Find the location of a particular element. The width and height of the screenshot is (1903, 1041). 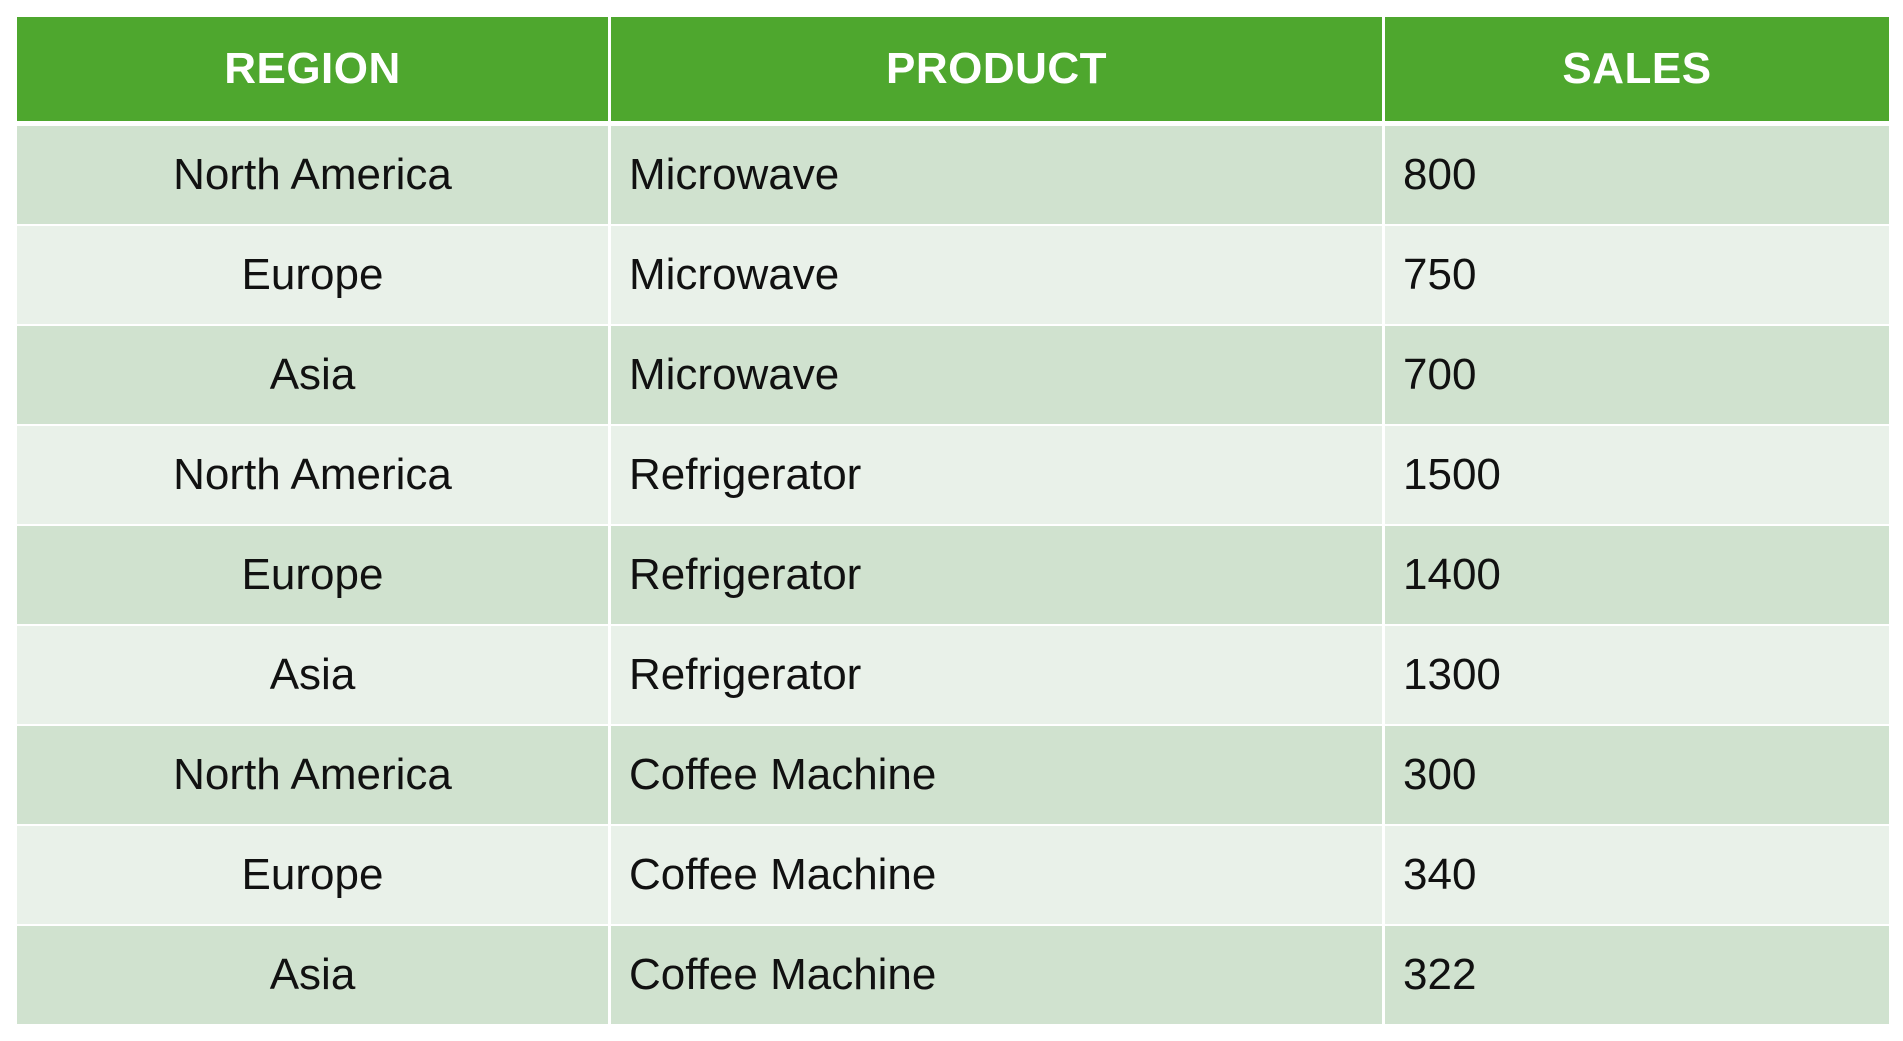

table-row: North America Refrigerator 1500 is located at coordinates (953, 476).